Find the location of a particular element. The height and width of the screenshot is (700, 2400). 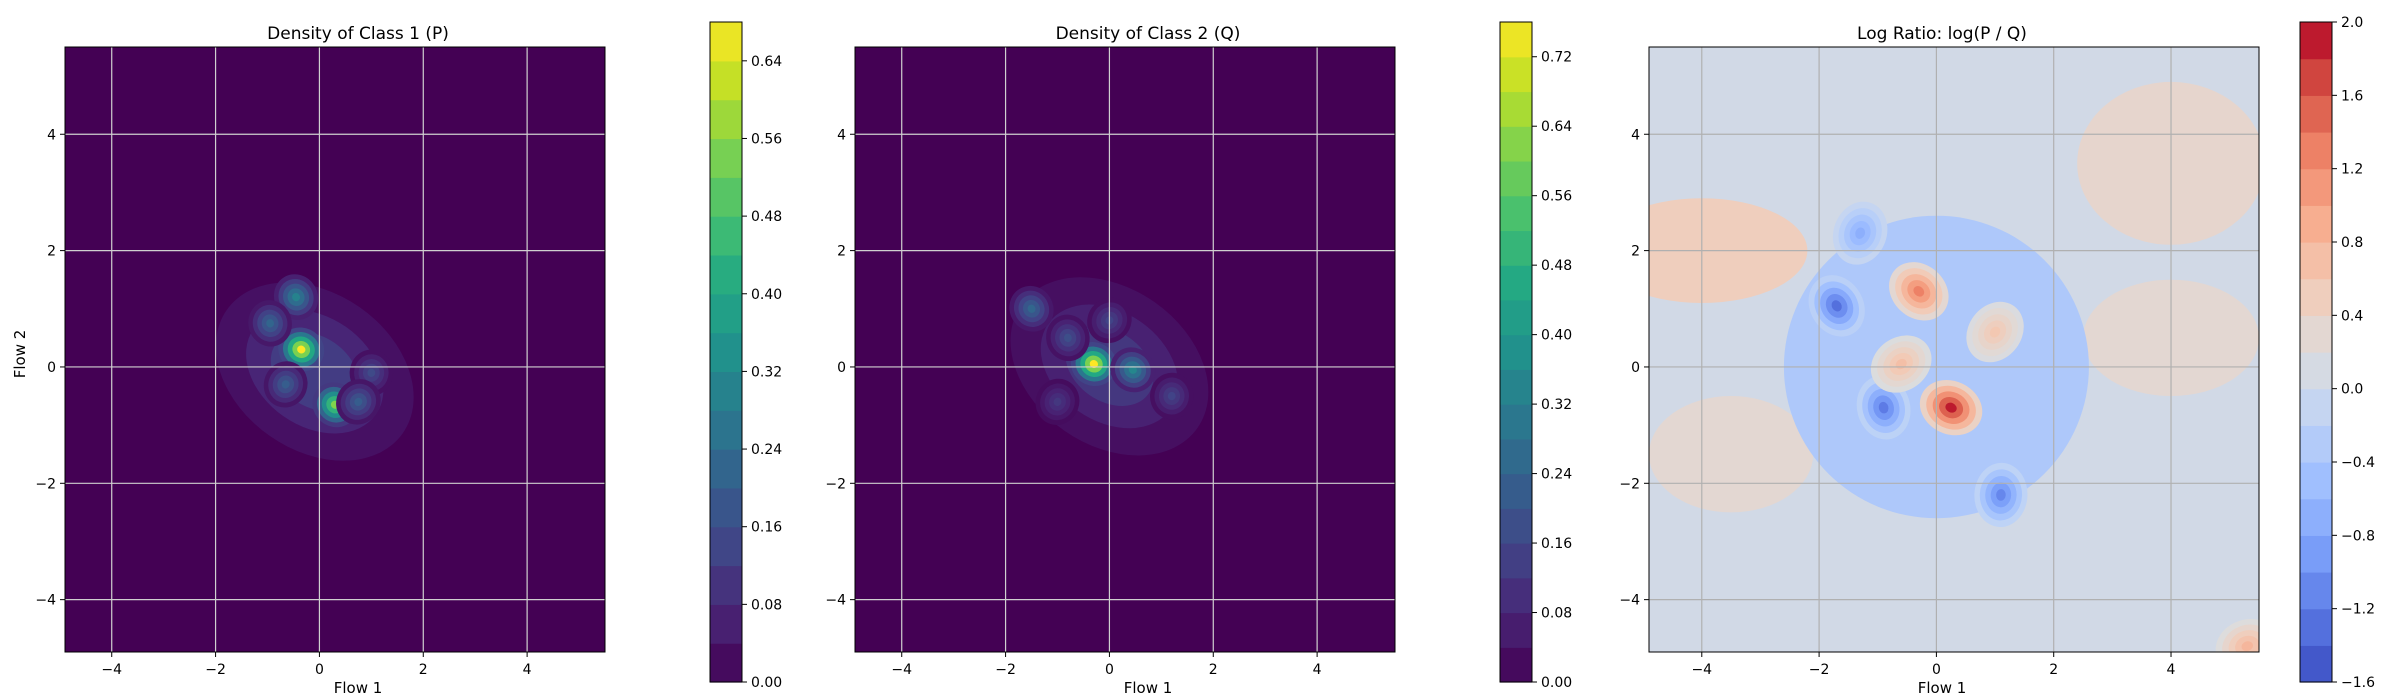

colorbar-tick-label: 2.0 is located at coordinates (2352, 23).